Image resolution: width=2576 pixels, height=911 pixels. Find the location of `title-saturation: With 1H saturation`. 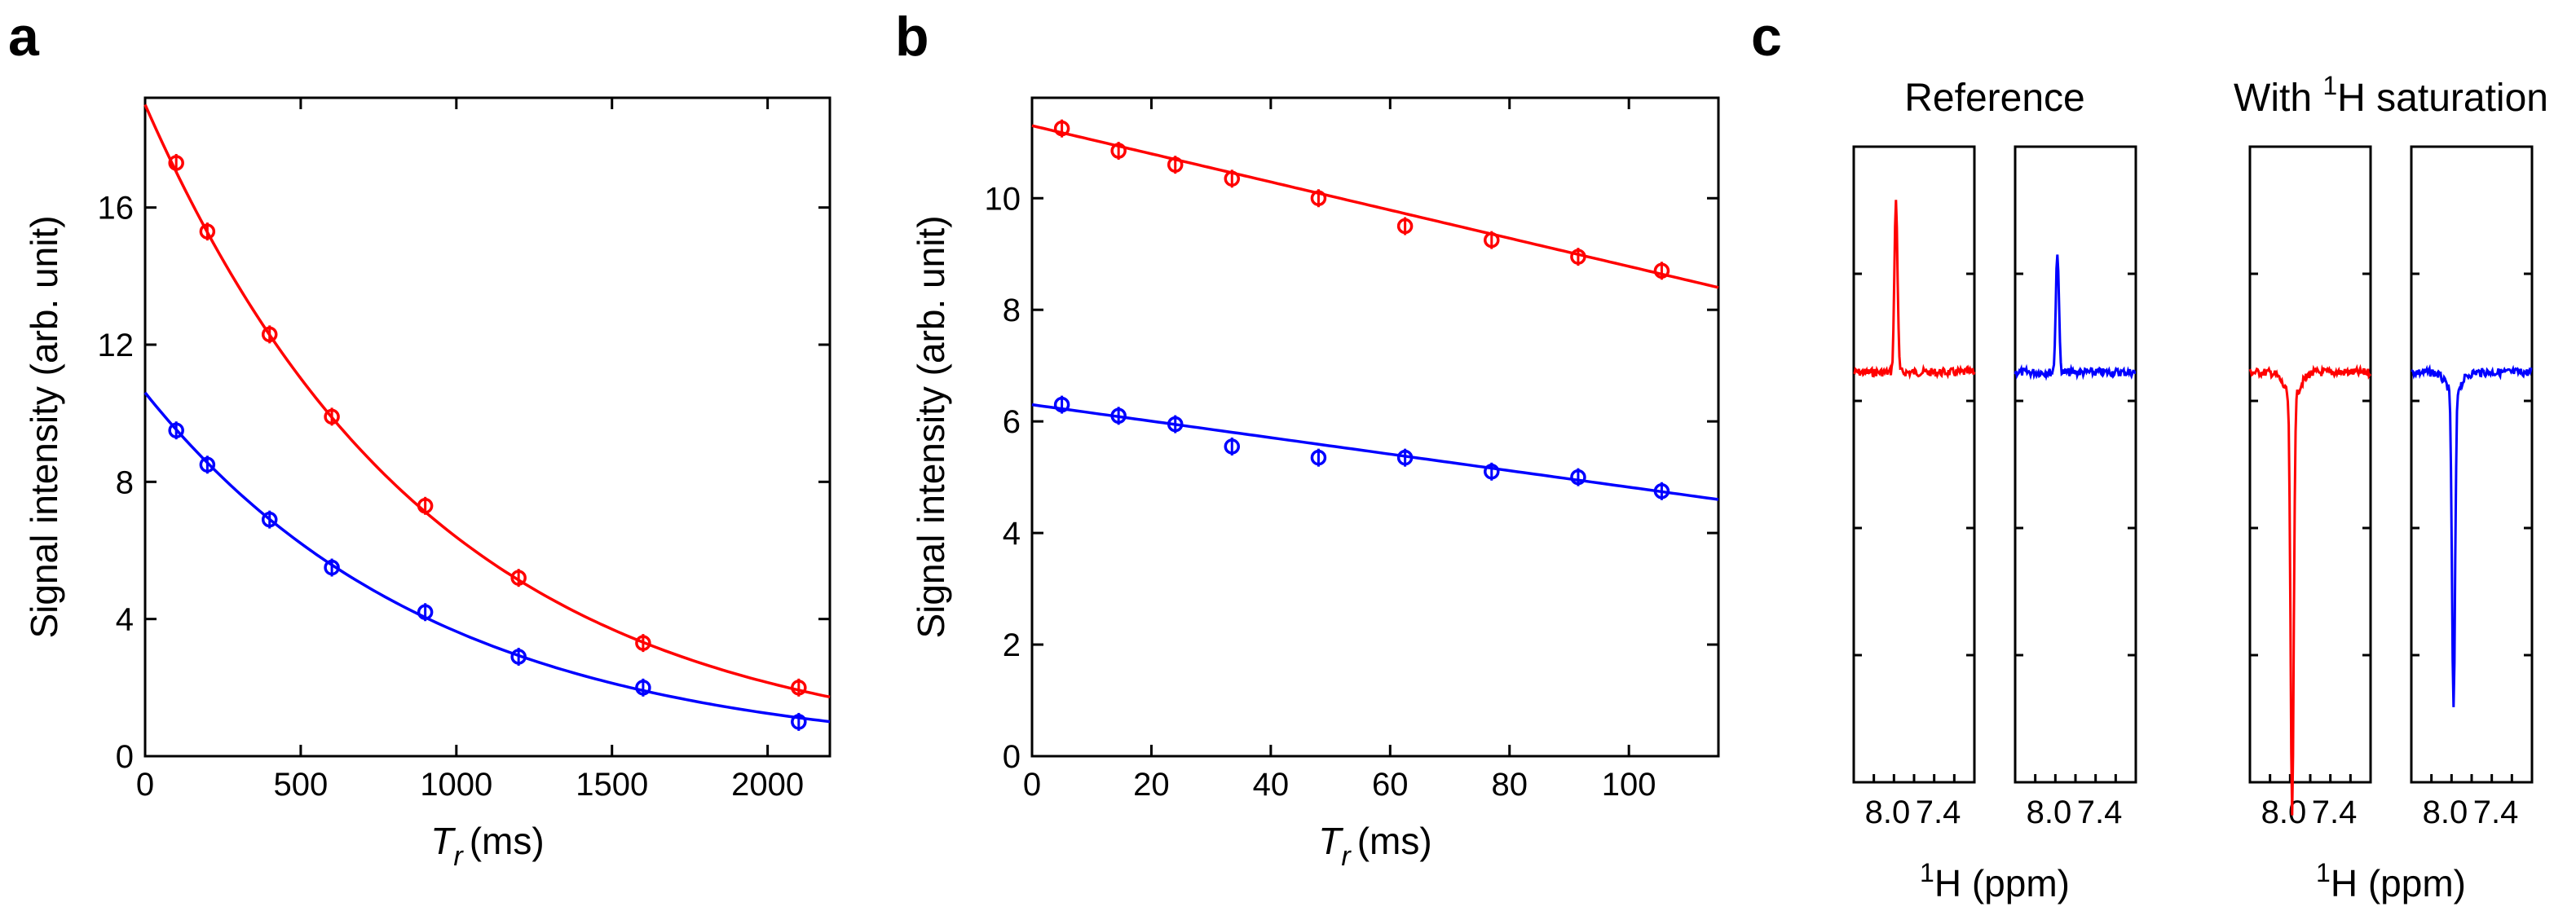

title-saturation: With 1H saturation is located at coordinates (2391, 95).